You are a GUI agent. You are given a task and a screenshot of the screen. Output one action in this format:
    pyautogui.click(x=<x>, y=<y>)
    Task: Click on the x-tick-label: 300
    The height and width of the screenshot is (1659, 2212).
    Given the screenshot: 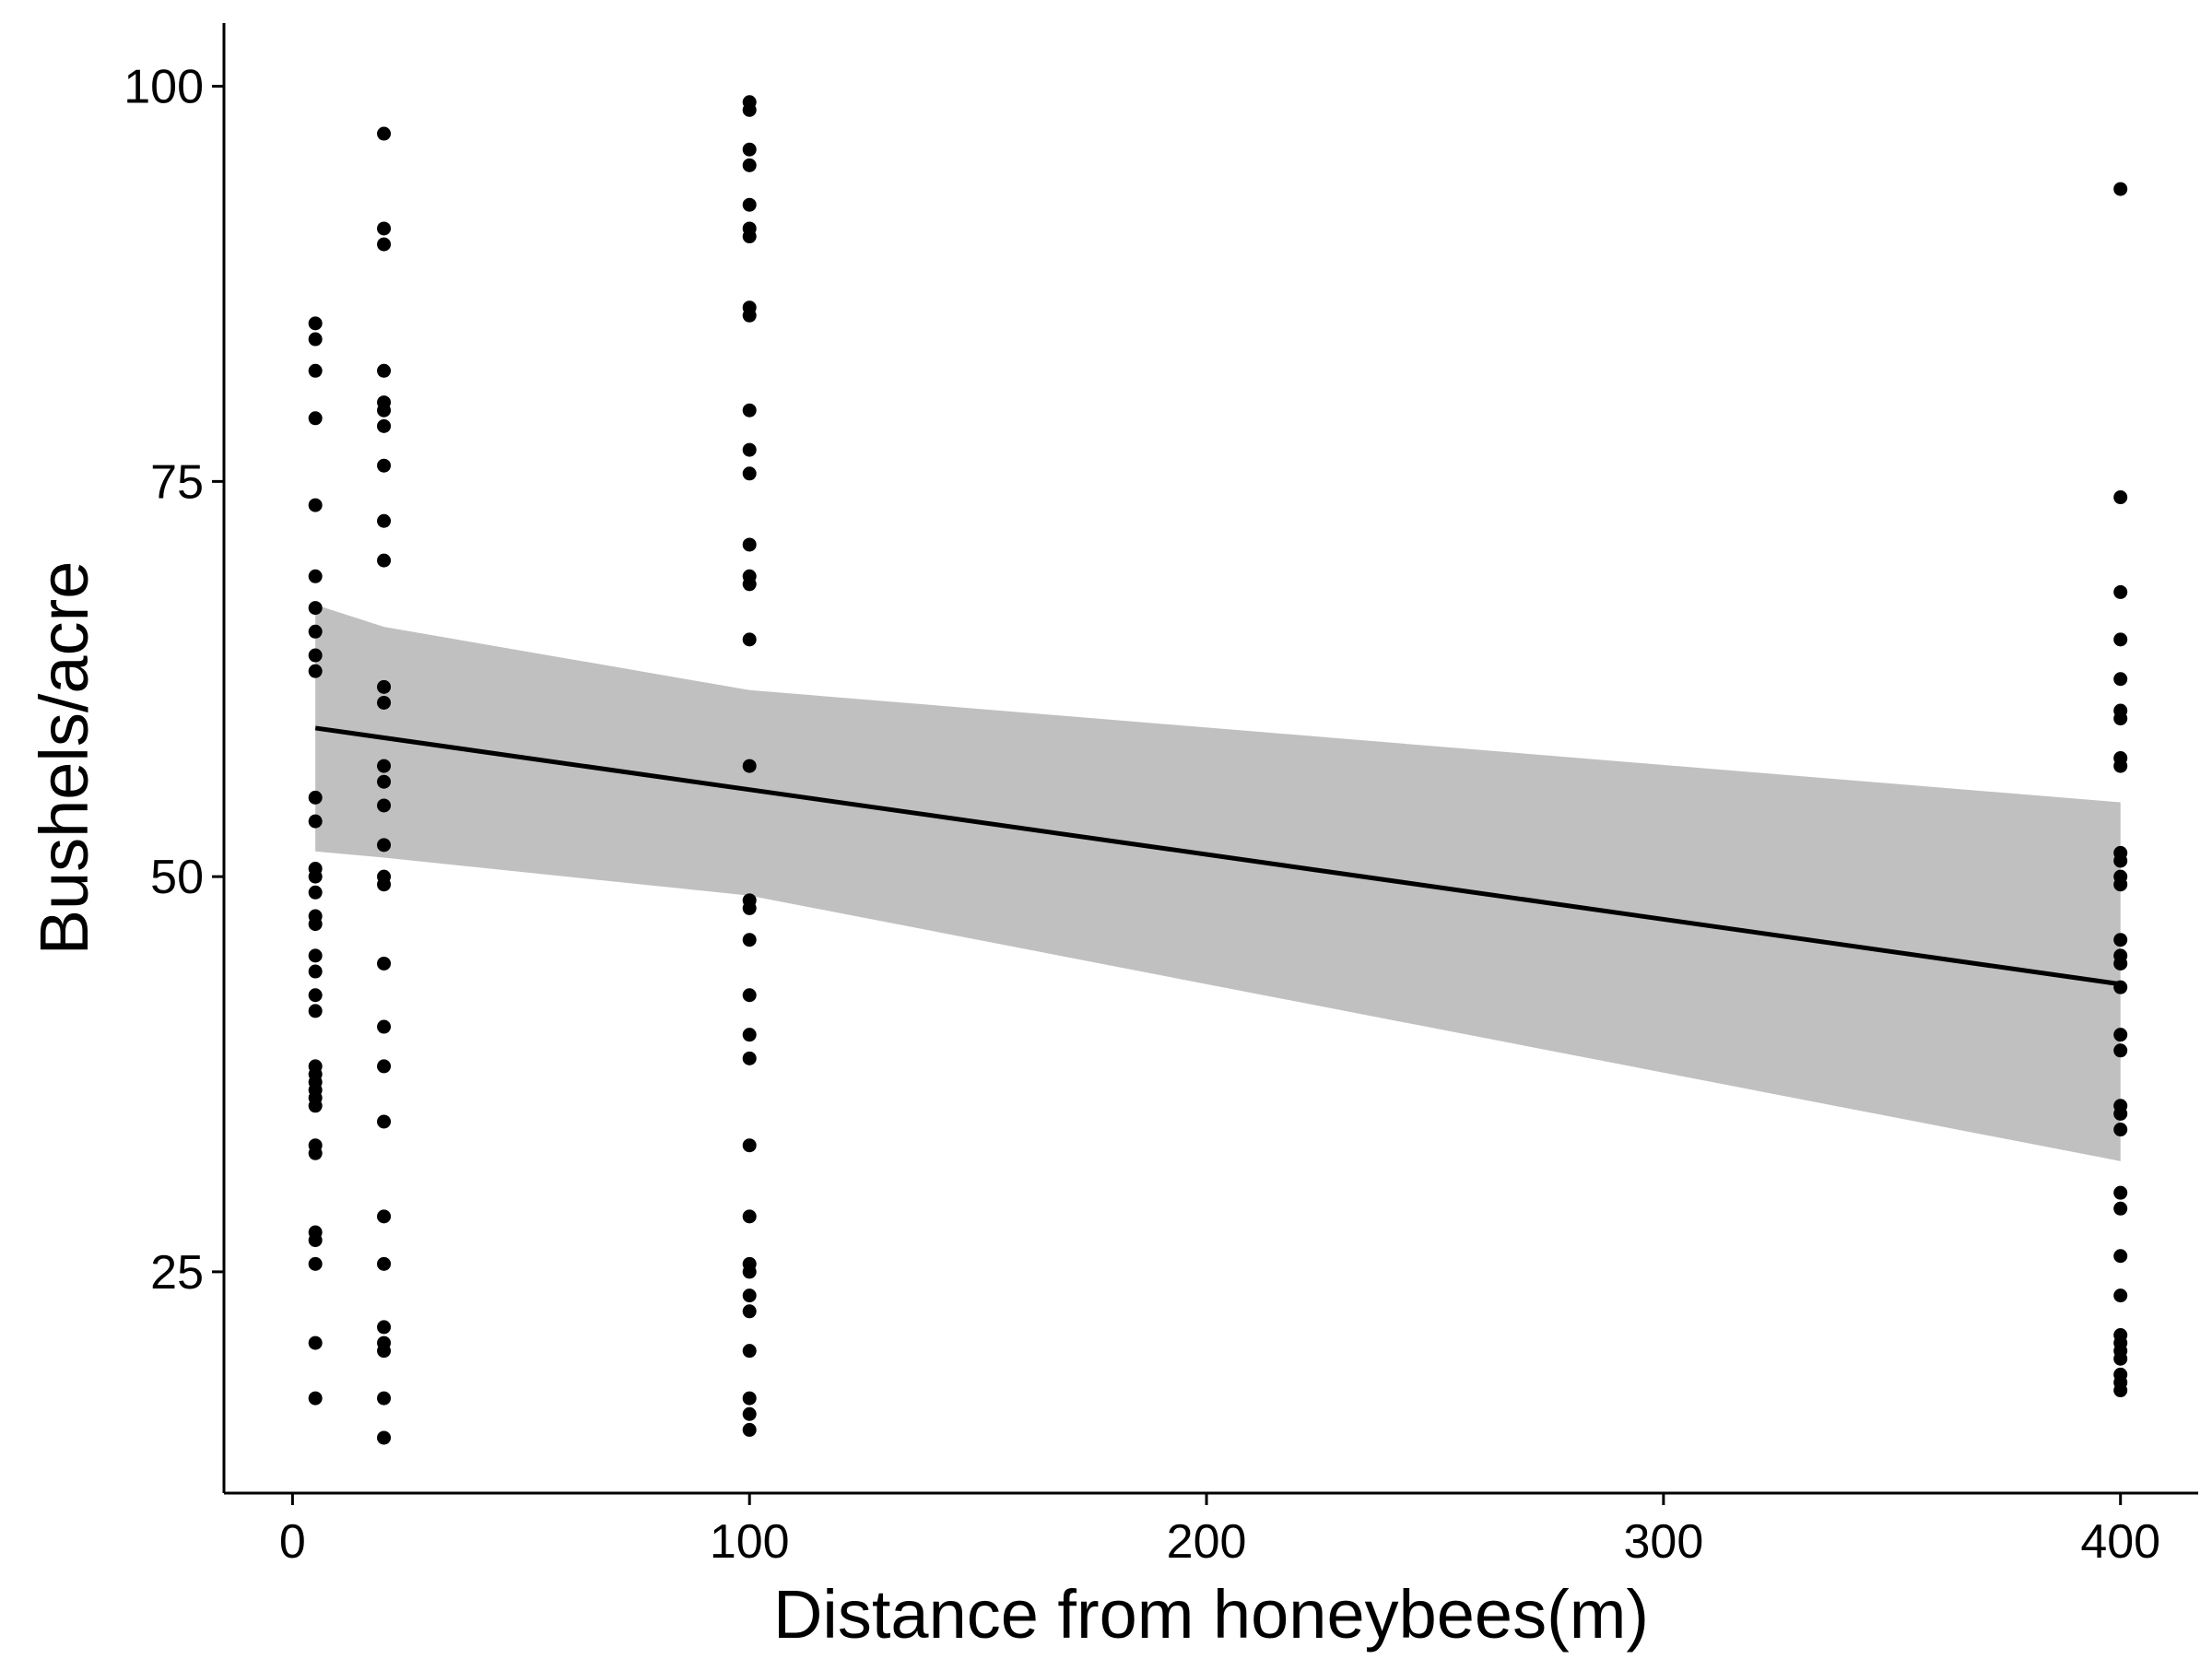 What is the action you would take?
    pyautogui.click(x=1663, y=1542)
    